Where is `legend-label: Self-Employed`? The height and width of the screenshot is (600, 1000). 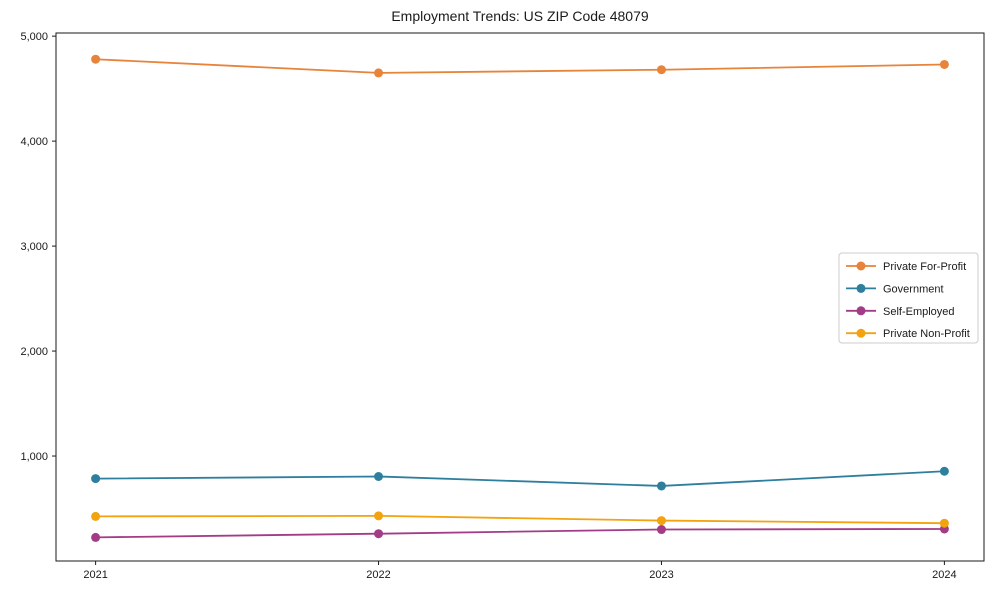
legend-label: Self-Employed is located at coordinates (919, 312).